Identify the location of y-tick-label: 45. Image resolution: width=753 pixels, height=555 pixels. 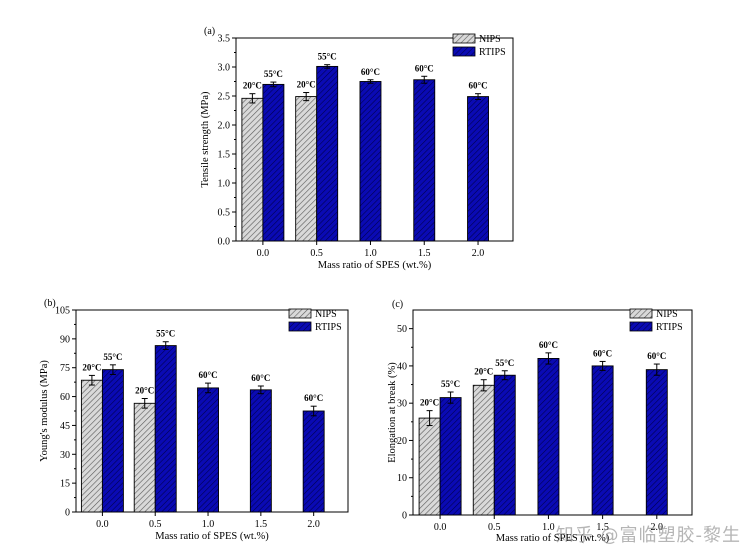
(65, 426).